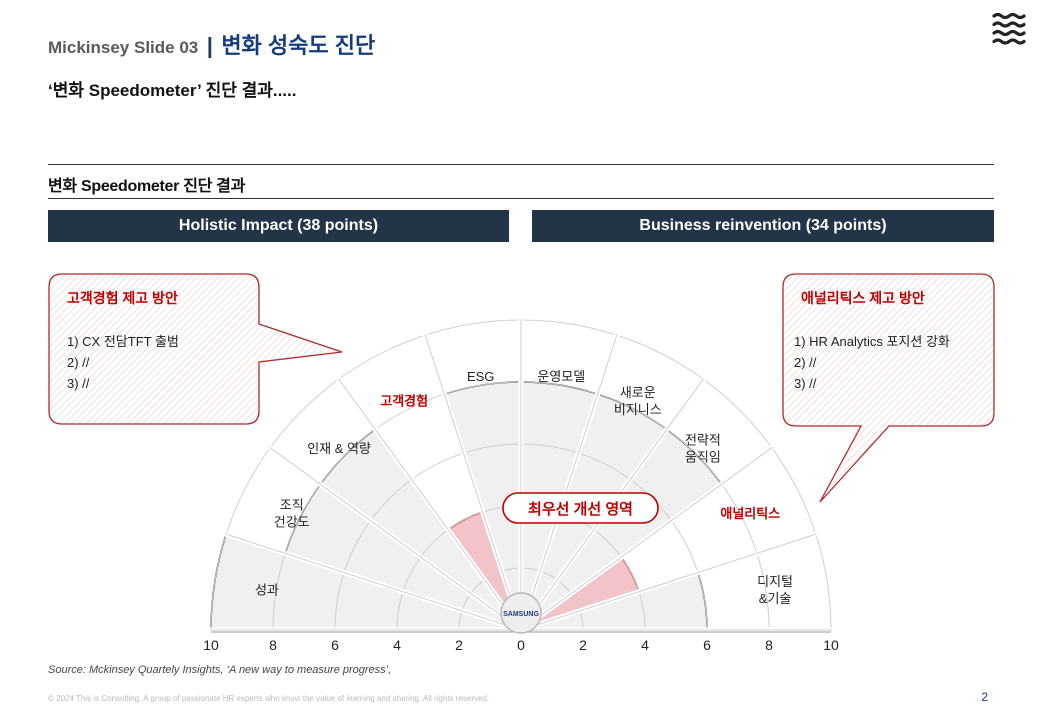 The image size is (1040, 720). What do you see at coordinates (638, 392) in the screenshot?
I see `segment-label: 새로운` at bounding box center [638, 392].